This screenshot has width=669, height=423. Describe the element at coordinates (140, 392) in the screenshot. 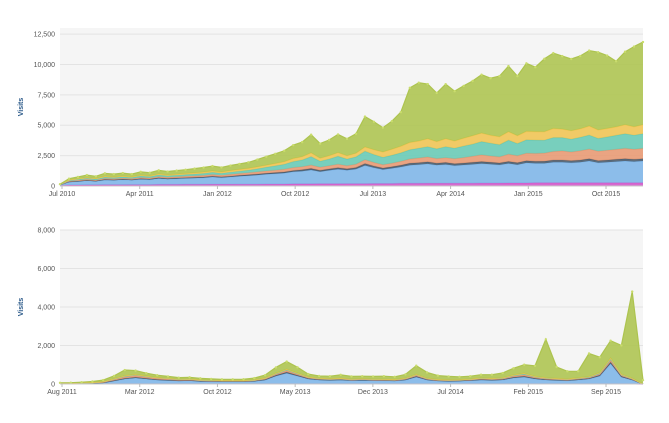

I see `x-tick-label: Mar 2012` at that location.